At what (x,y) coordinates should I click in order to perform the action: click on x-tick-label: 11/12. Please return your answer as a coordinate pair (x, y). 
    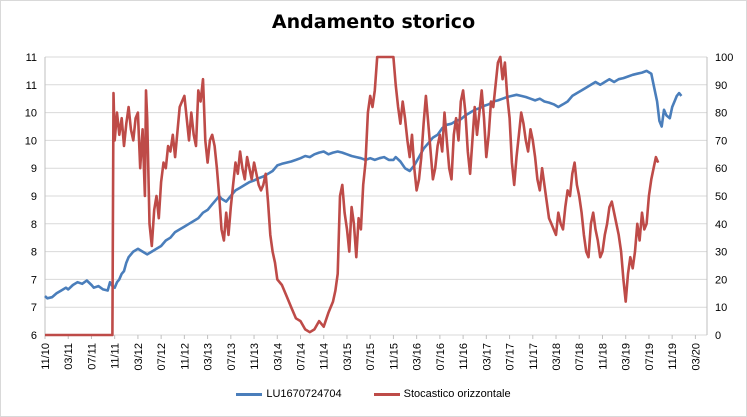
    Looking at the image, I should click on (185, 356).